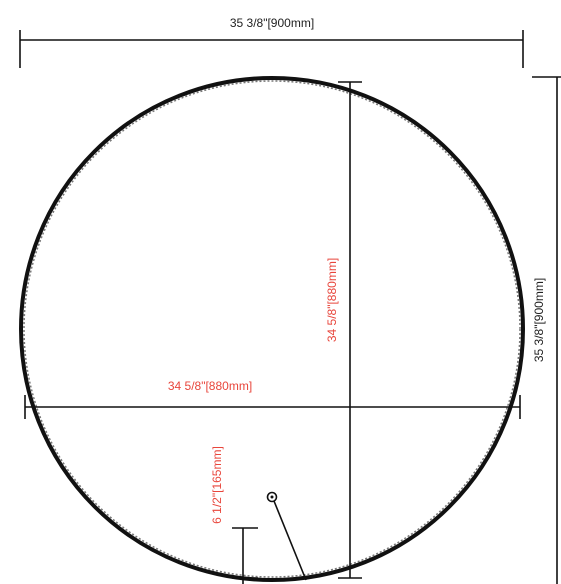 The width and height of the screenshot is (561, 584). Describe the element at coordinates (217, 485) in the screenshot. I see `hanger-offset-label: 6 1/2"[165mm]` at that location.